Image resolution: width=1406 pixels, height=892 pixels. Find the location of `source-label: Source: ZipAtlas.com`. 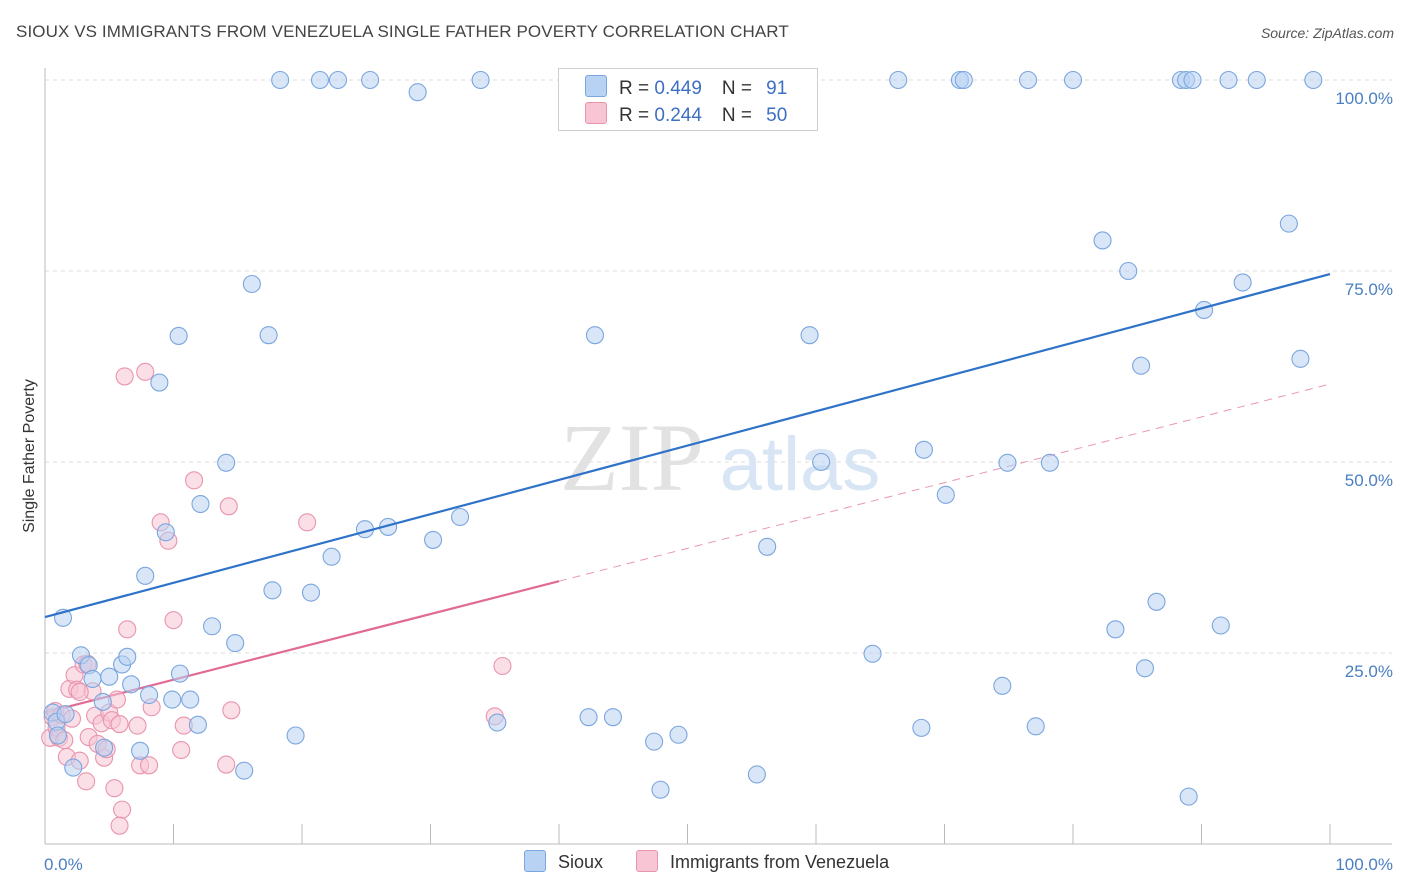

source-label: Source: ZipAtlas.com is located at coordinates (1327, 33).